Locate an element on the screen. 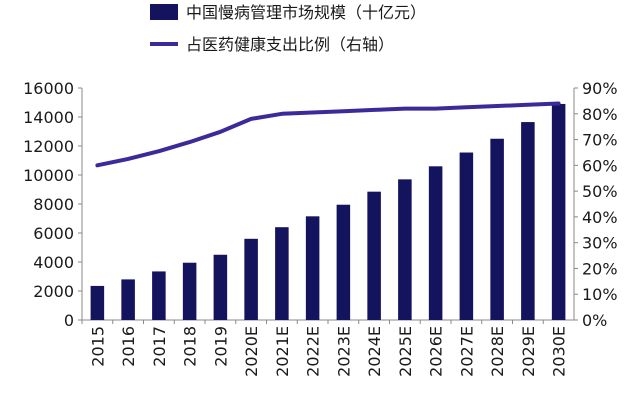 Image resolution: width=640 pixels, height=400 pixels. x-axis-tick-label: 2024E is located at coordinates (374, 351).